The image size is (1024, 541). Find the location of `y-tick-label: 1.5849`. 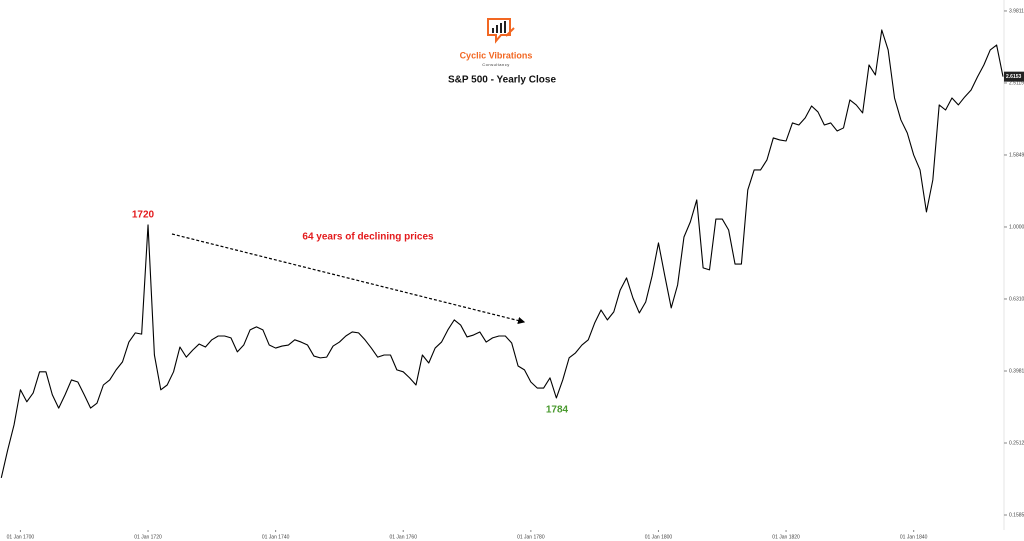

y-tick-label: 1.5849 is located at coordinates (1016, 155).